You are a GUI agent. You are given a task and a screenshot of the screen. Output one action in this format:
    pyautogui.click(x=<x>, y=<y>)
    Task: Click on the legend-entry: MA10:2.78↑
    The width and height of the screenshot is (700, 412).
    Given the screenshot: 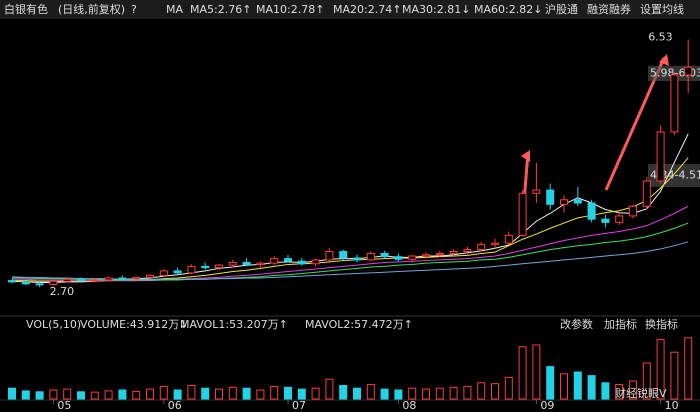 What is the action you would take?
    pyautogui.click(x=290, y=9)
    